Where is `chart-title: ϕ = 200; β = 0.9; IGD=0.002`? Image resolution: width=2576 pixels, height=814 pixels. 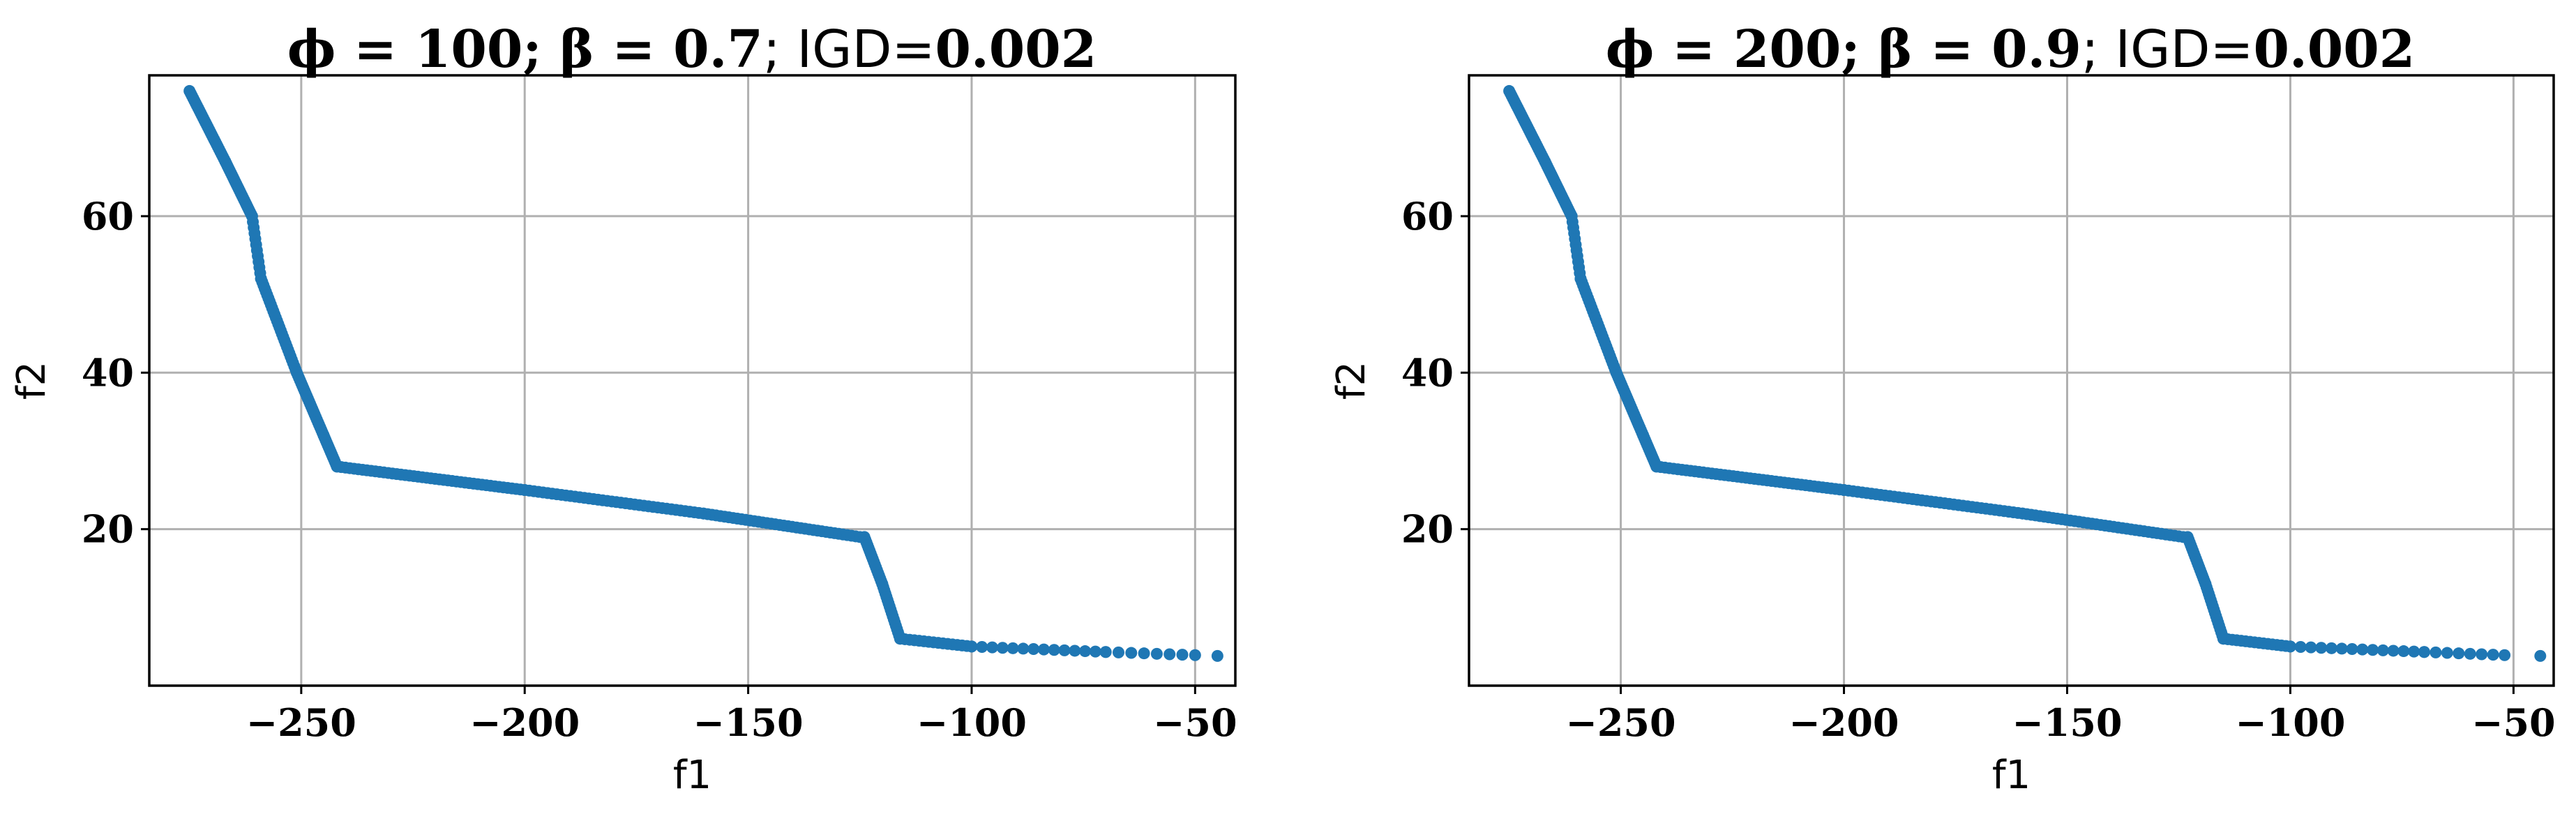 chart-title: ϕ = 200; β = 0.9; IGD=0.002 is located at coordinates (2011, 50).